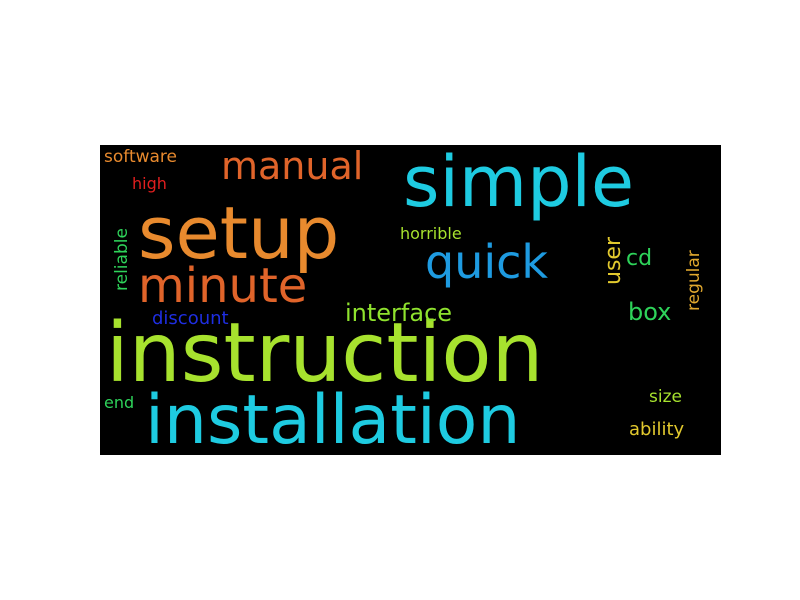 This screenshot has height=600, width=800. What do you see at coordinates (122, 259) in the screenshot?
I see `word-reliable: reliable` at bounding box center [122, 259].